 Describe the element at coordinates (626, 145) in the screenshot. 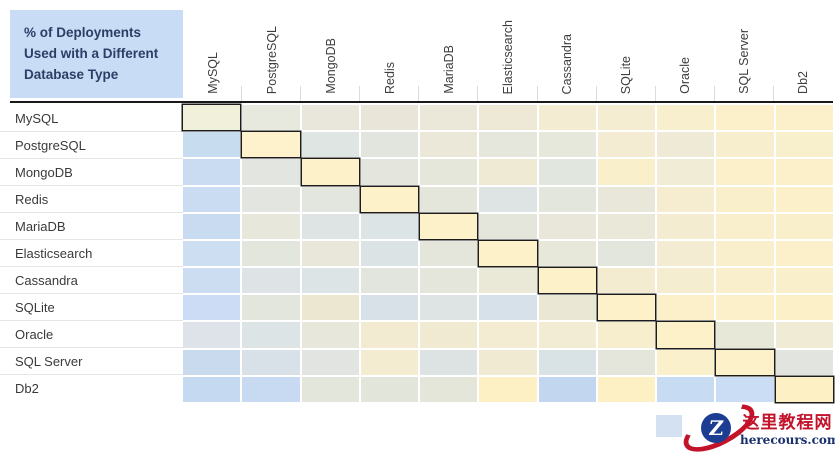

I see `cell-postgresql-x-sqlite` at that location.